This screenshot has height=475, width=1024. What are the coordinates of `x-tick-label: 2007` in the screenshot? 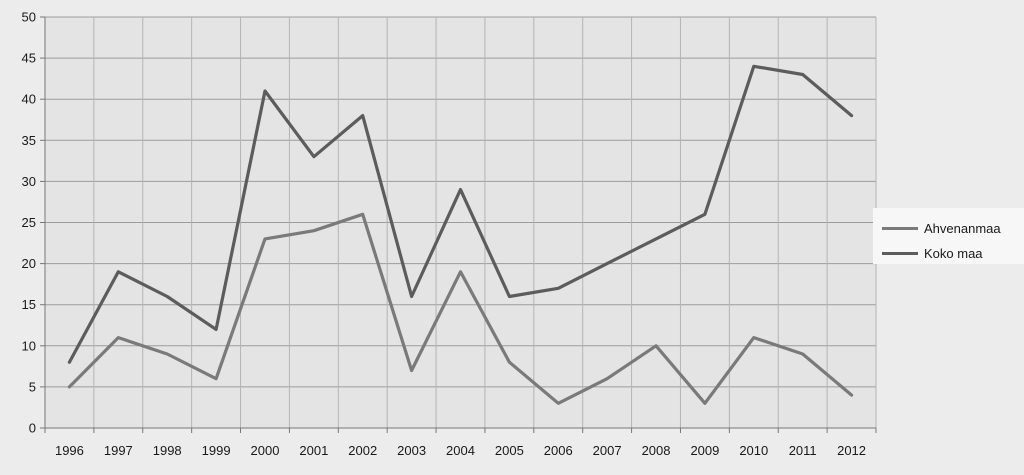 It's located at (607, 450).